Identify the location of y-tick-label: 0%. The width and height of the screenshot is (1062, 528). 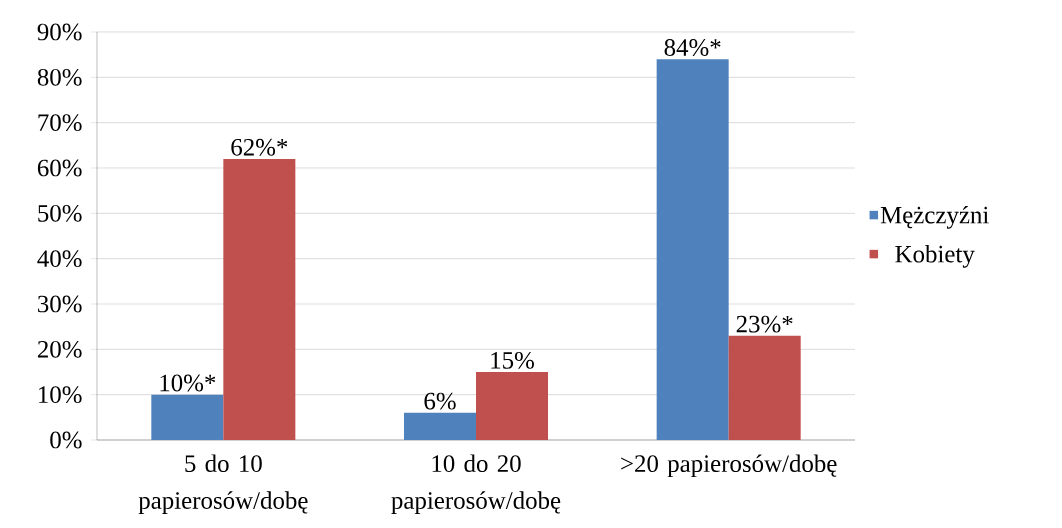
(66, 440).